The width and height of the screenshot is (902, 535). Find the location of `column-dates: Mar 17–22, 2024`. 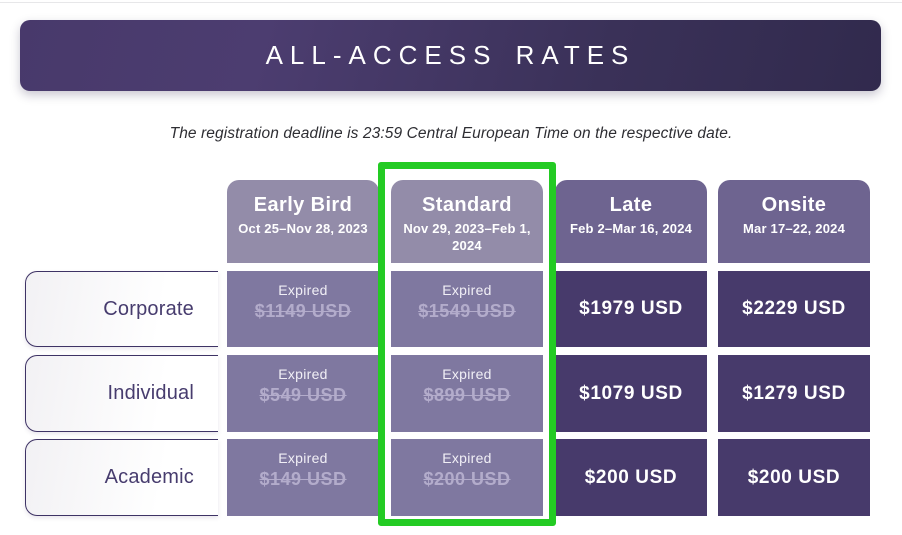

column-dates: Mar 17–22, 2024 is located at coordinates (794, 228).